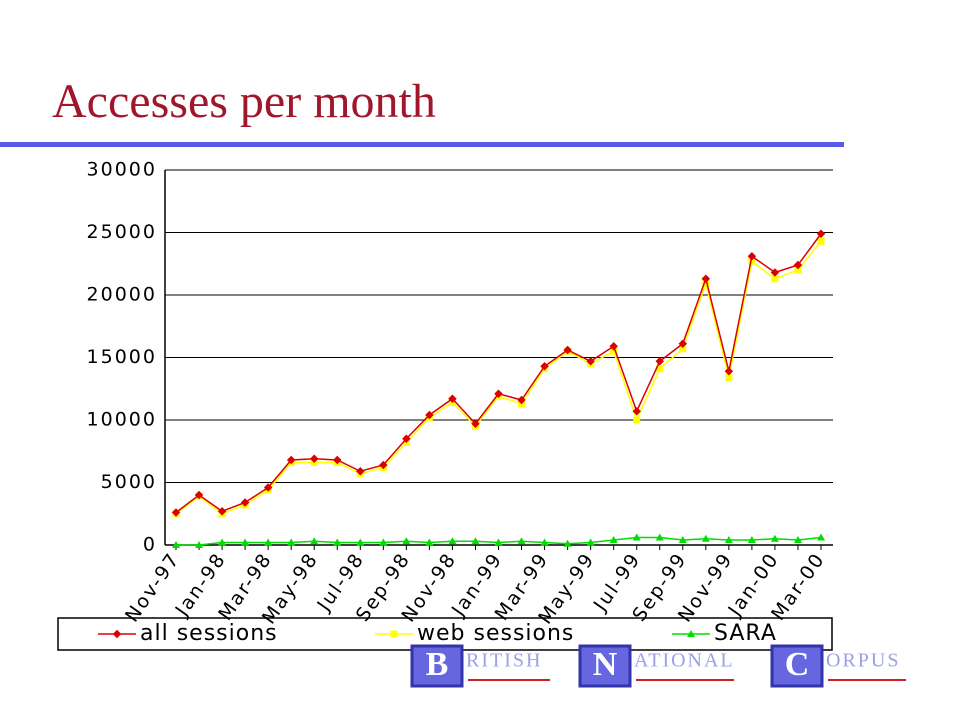 The image size is (960, 724). Describe the element at coordinates (122, 232) in the screenshot. I see `y-tick-label: 25000` at that location.